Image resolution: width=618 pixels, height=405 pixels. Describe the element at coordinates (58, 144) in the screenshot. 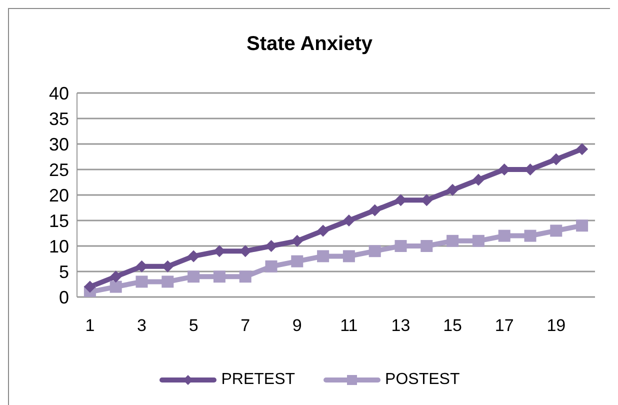

I see `y-tick-label: 30` at that location.